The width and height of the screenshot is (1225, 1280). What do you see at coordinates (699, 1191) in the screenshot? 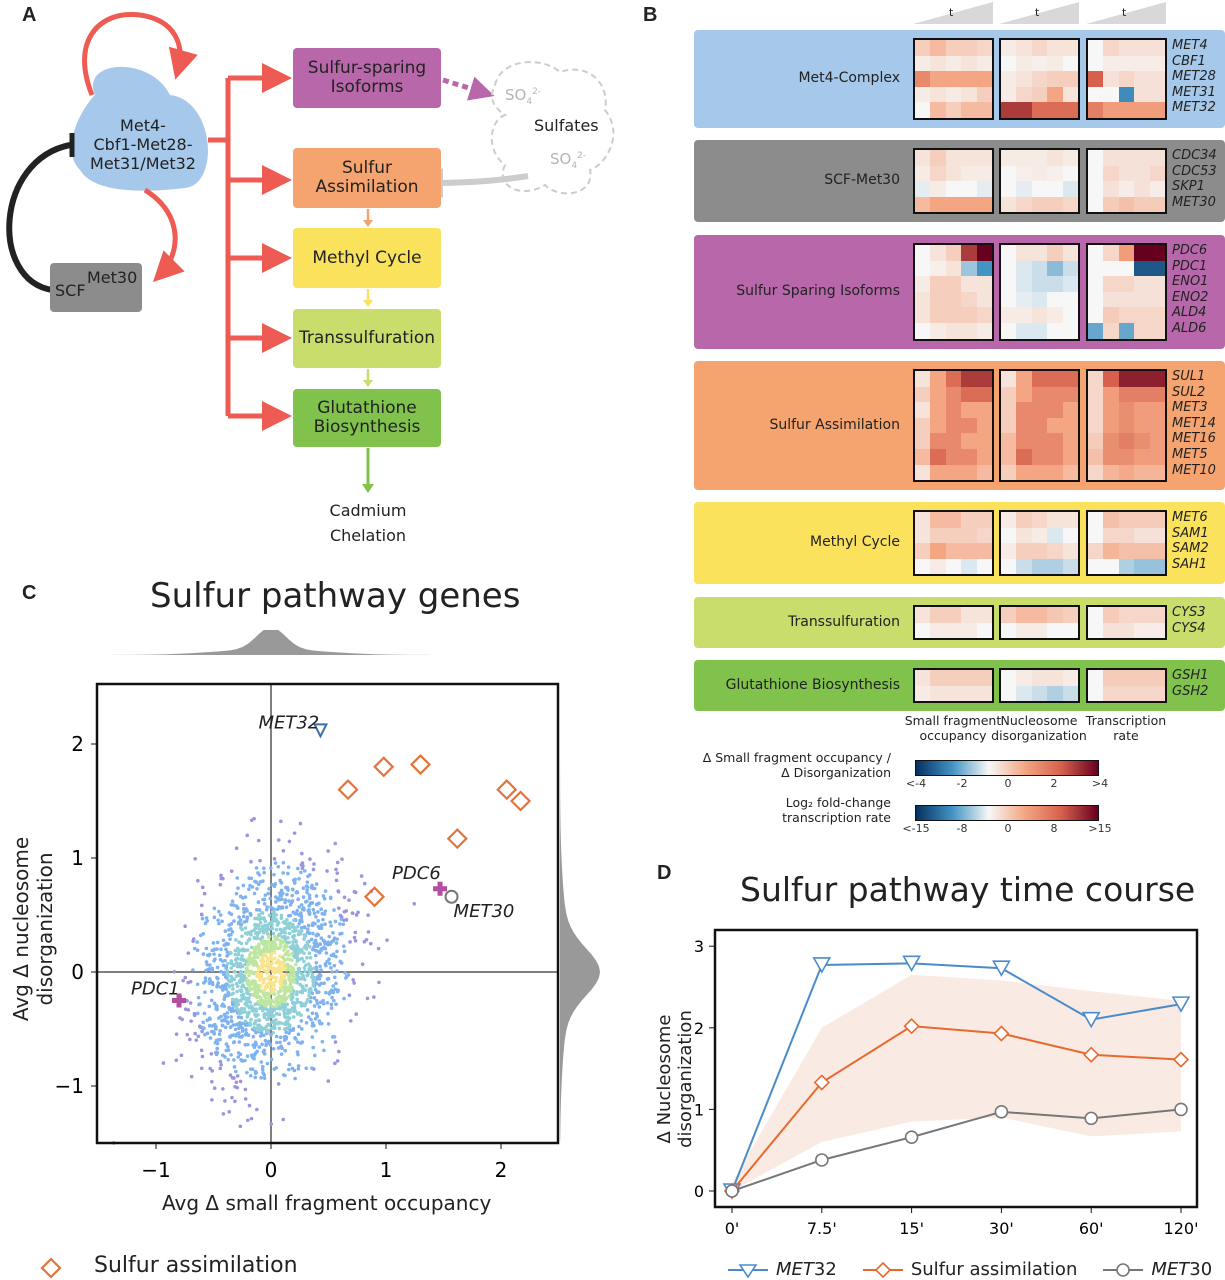
I see `y-tick-label: 0` at bounding box center [699, 1191].